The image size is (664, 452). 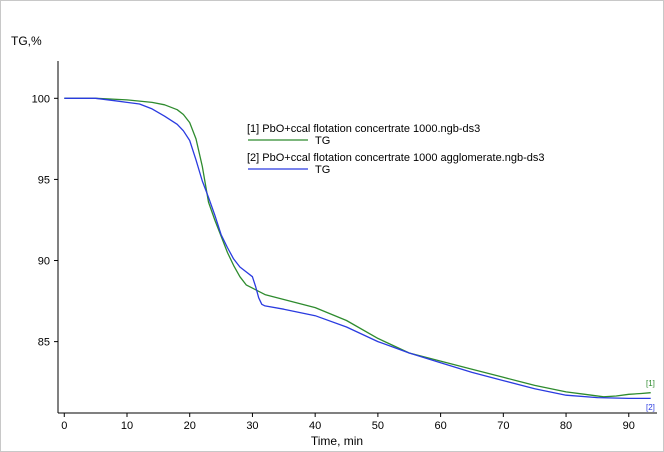 What do you see at coordinates (440, 426) in the screenshot?
I see `x-tick-label: 60` at bounding box center [440, 426].